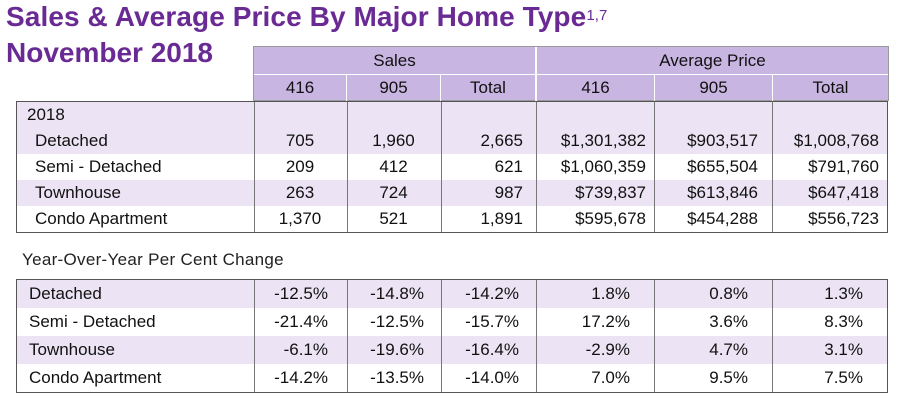  What do you see at coordinates (393, 192) in the screenshot?
I see `cell-sales-905: 724` at bounding box center [393, 192].